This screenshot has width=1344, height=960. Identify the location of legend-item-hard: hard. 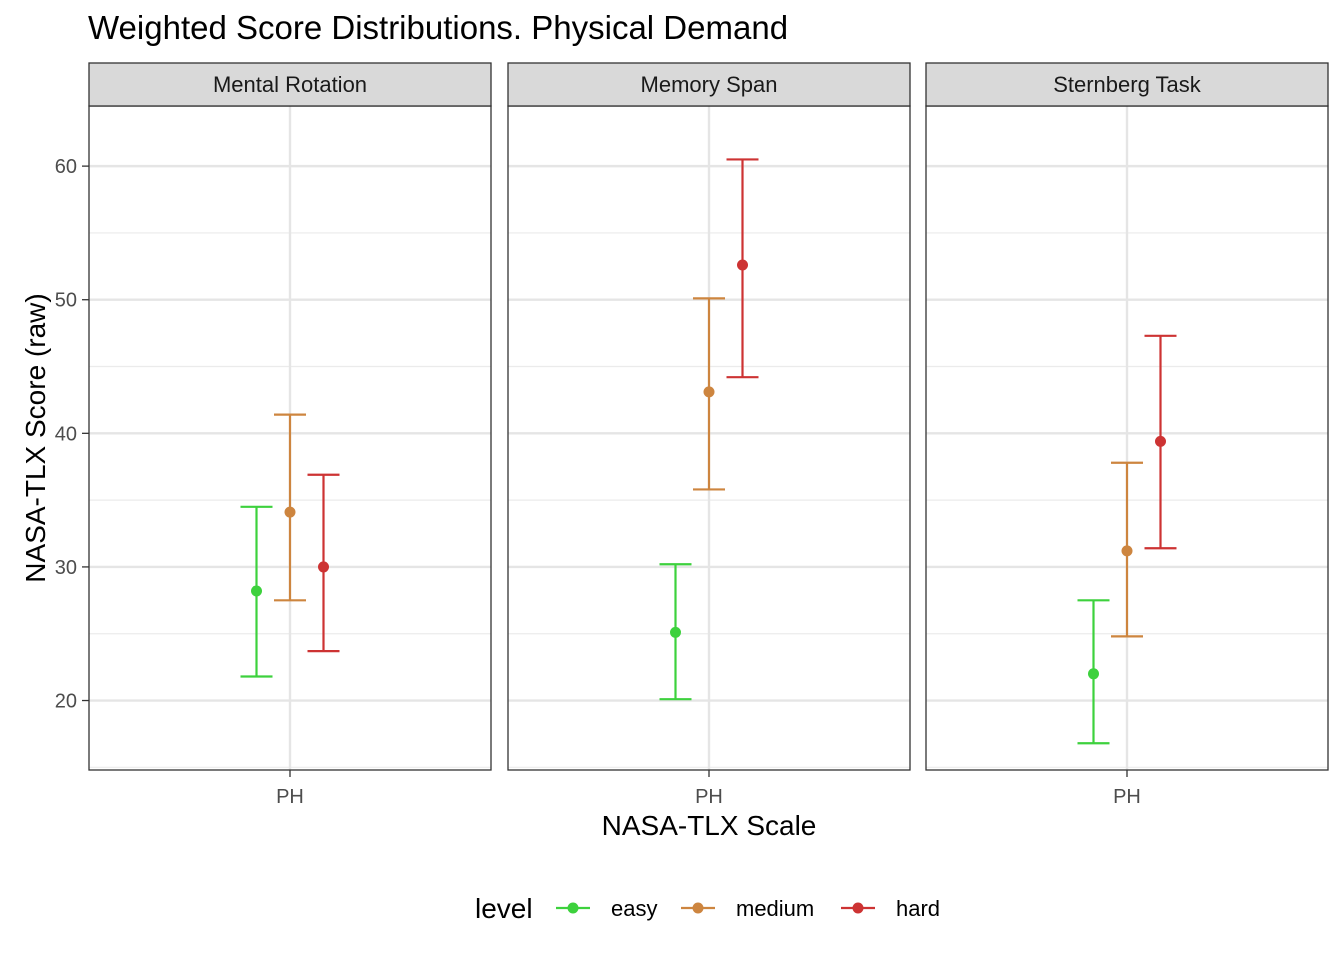
(890, 908).